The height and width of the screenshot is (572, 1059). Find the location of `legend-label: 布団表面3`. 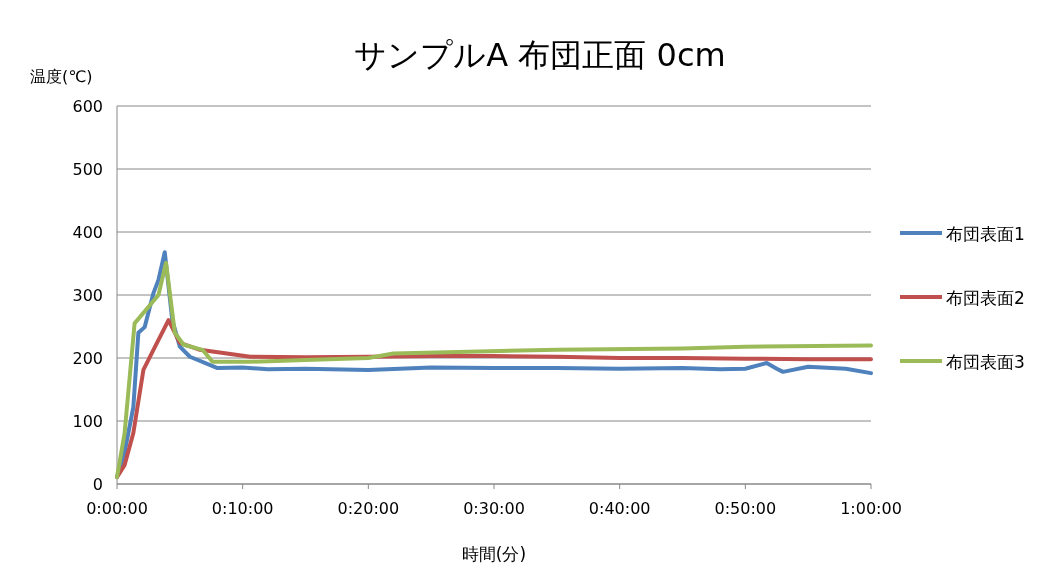

legend-label: 布団表面3 is located at coordinates (985, 362).